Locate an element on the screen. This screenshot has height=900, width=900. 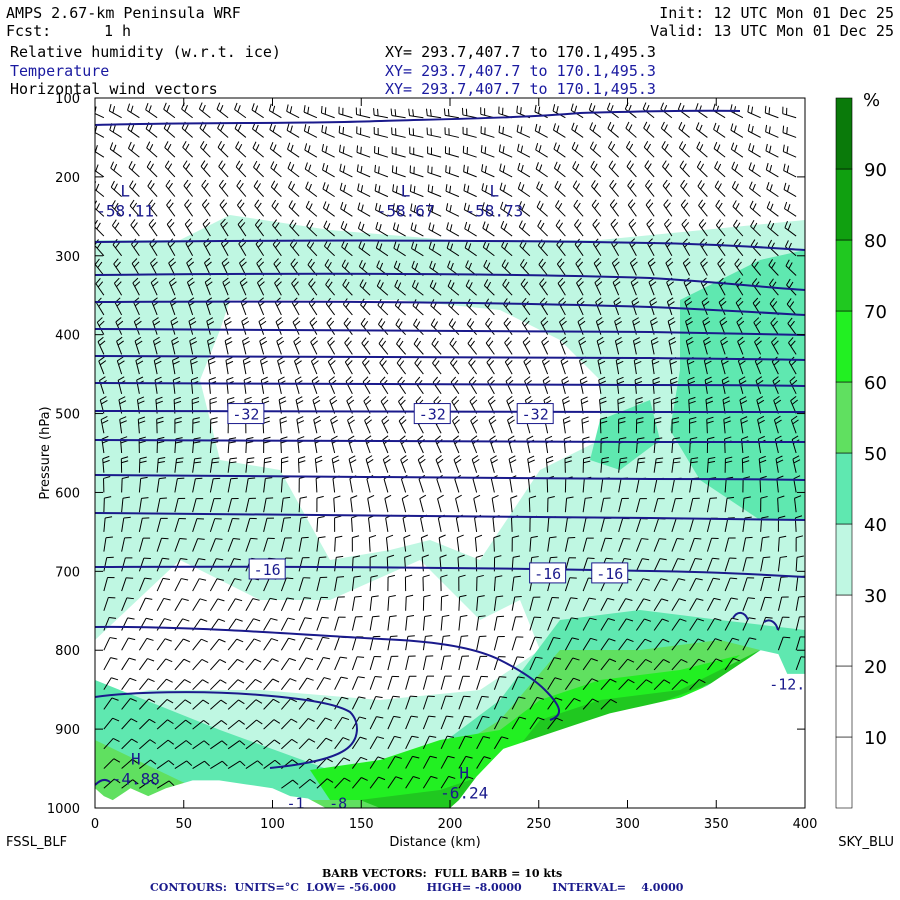
colorbar-tick-label: 70 is located at coordinates (875, 312).